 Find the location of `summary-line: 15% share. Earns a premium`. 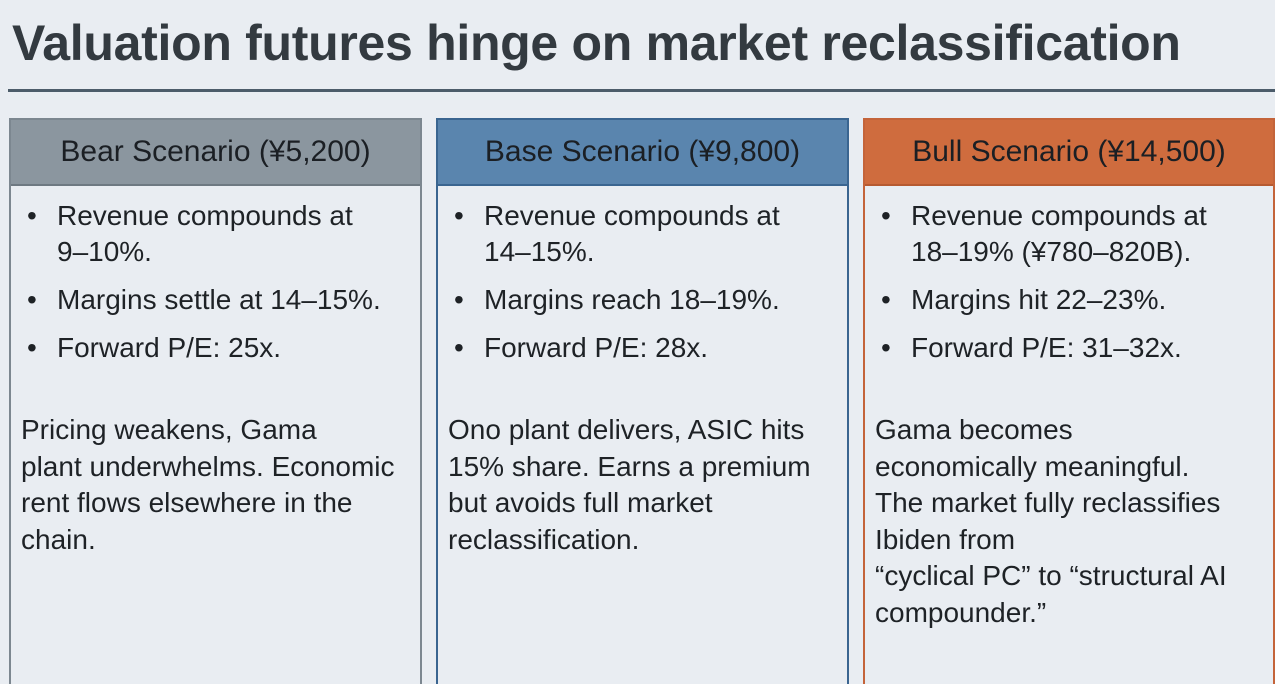

summary-line: 15% share. Earns a premium is located at coordinates (629, 466).